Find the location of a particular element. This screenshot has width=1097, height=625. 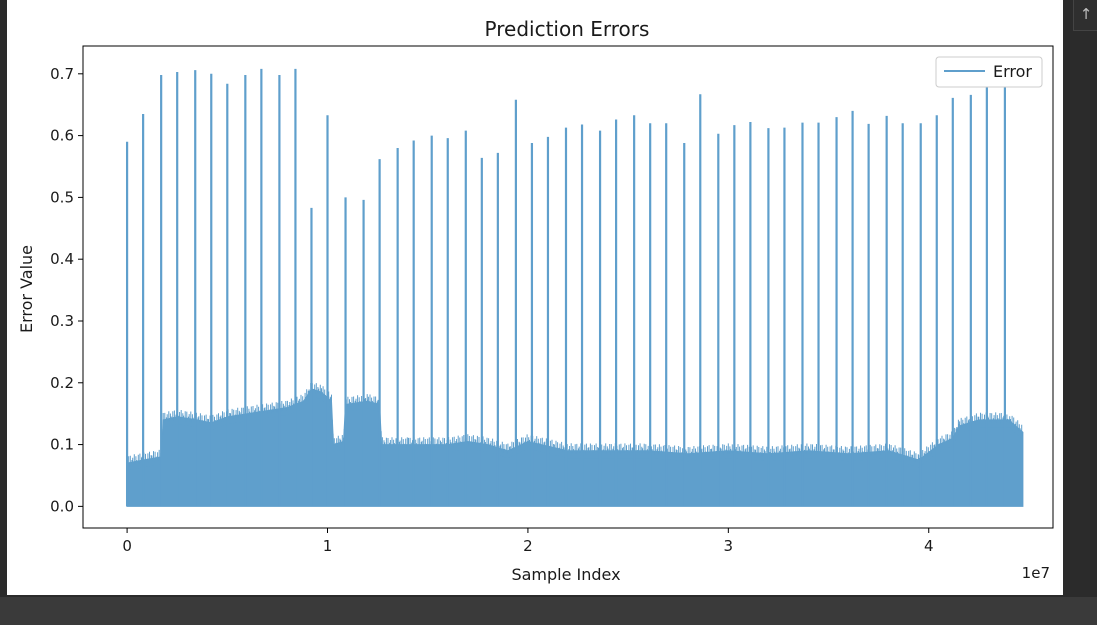

y-tick-label: 0.0 is located at coordinates (62, 506).